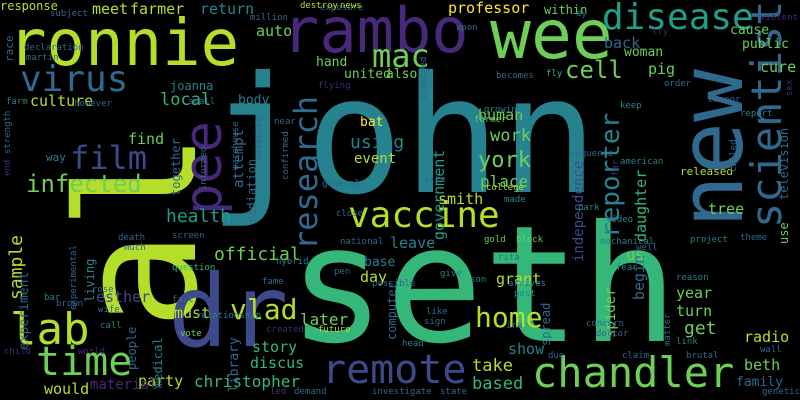 This screenshot has width=800, height=400. Describe the element at coordinates (784, 163) in the screenshot. I see `word-television: television` at that location.